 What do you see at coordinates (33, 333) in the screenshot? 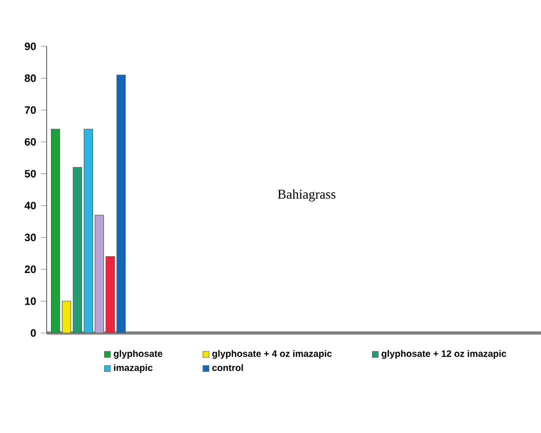
I see `y-tick-label: 0` at bounding box center [33, 333].